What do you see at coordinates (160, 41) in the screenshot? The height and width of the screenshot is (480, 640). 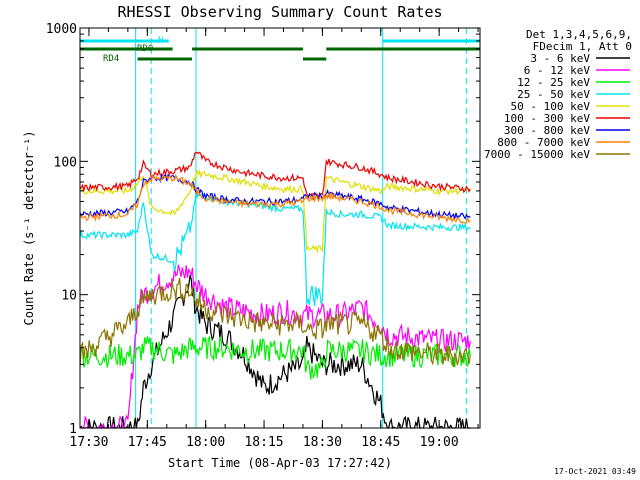 I see `flag-label: N` at bounding box center [160, 41].